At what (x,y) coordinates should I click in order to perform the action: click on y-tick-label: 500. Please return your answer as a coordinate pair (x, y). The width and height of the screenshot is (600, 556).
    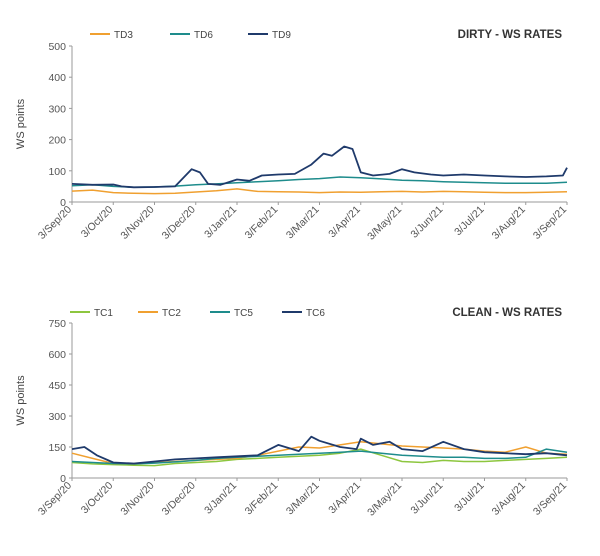
    Looking at the image, I should click on (57, 47).